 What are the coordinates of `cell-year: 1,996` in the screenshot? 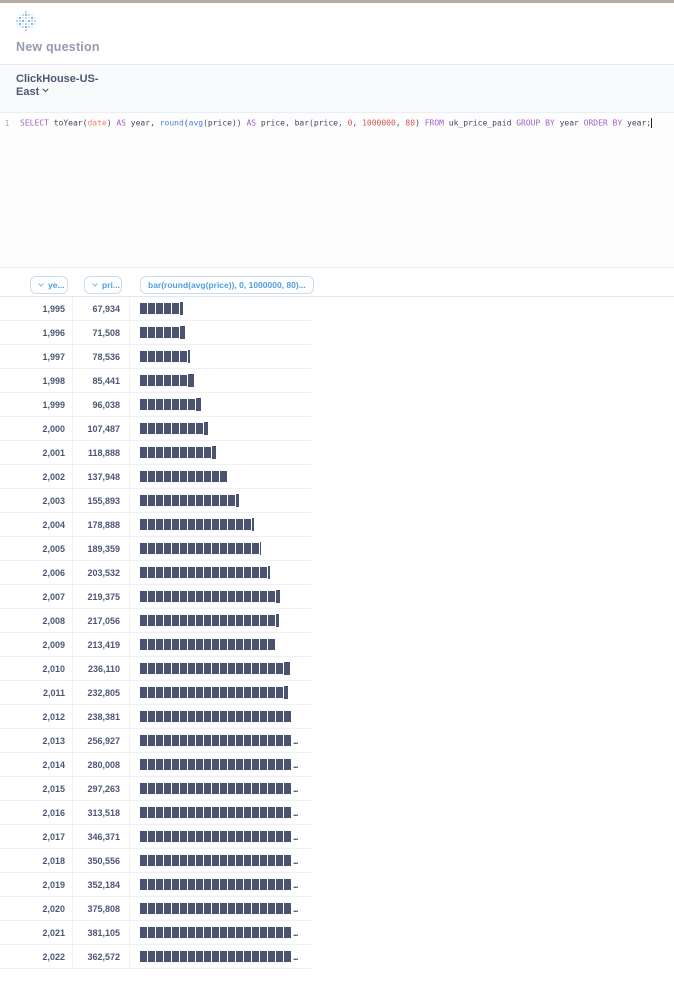 It's located at (36, 333).